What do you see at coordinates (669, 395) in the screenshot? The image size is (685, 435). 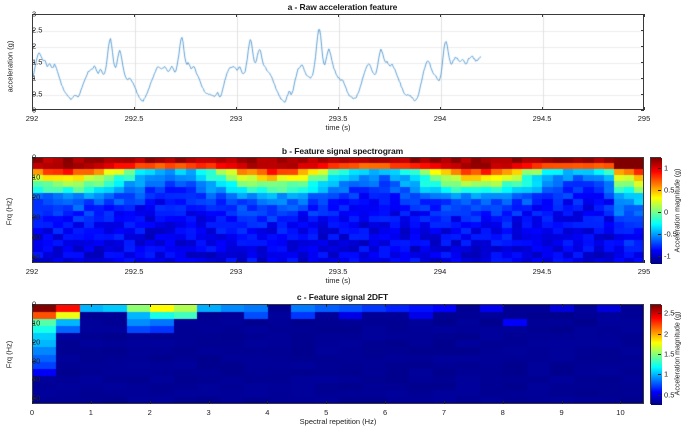 I see `panel-c-colorbar-tick-label: 0.5` at bounding box center [669, 395].